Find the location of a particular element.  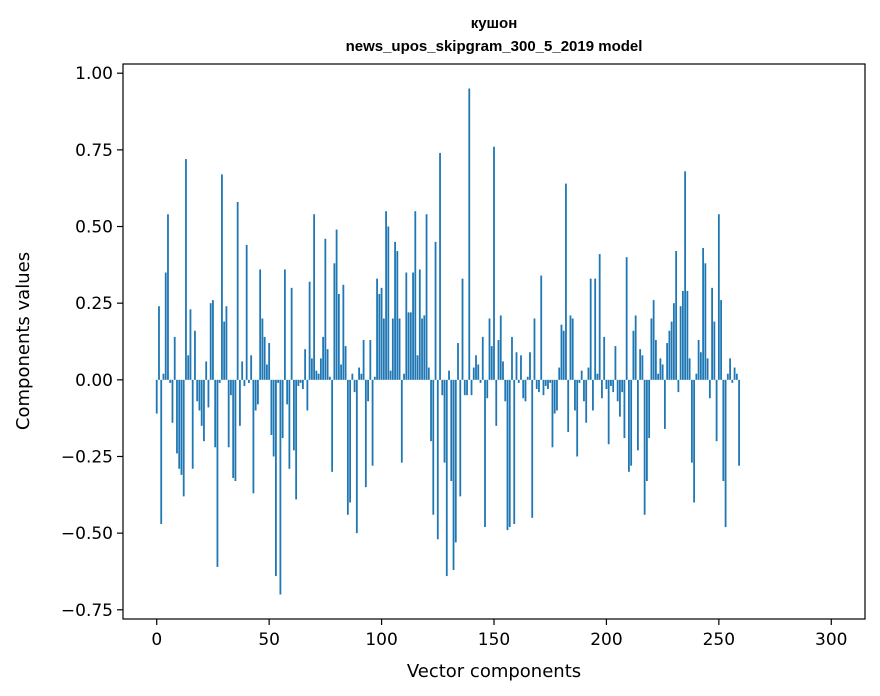

x-axis: 0 50 100 150 200 250 300 is located at coordinates (499, 634).